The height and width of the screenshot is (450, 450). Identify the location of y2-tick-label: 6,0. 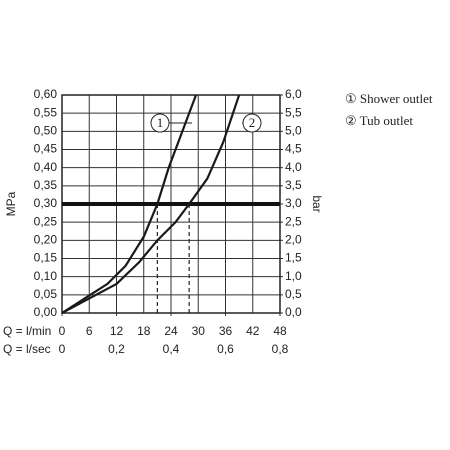
(293, 94).